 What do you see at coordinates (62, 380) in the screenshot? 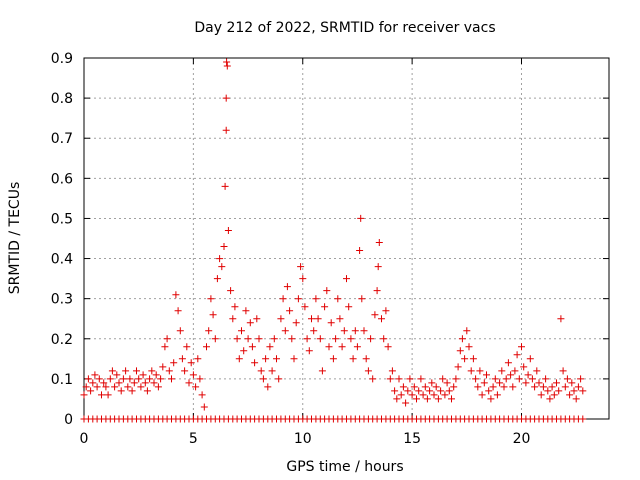
I see `y-tick-label: 0.1` at bounding box center [62, 380].